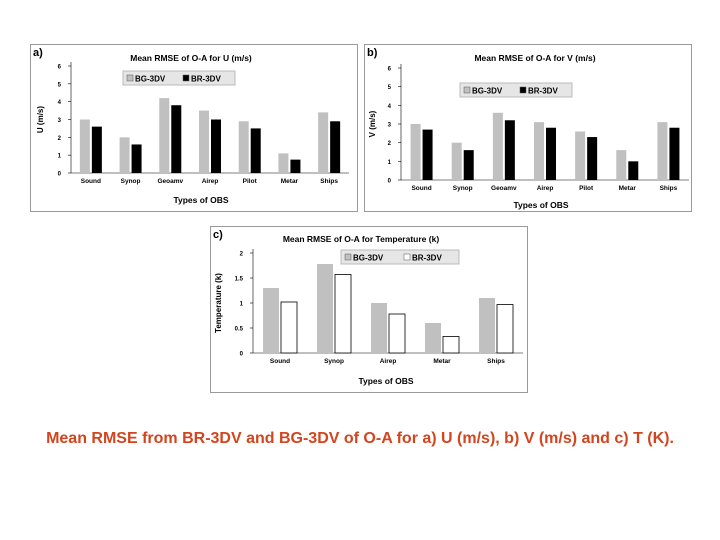 This screenshot has height=540, width=720. What do you see at coordinates (210, 181) in the screenshot?
I see `chart-0-x-tick-label-3: Airep` at bounding box center [210, 181].